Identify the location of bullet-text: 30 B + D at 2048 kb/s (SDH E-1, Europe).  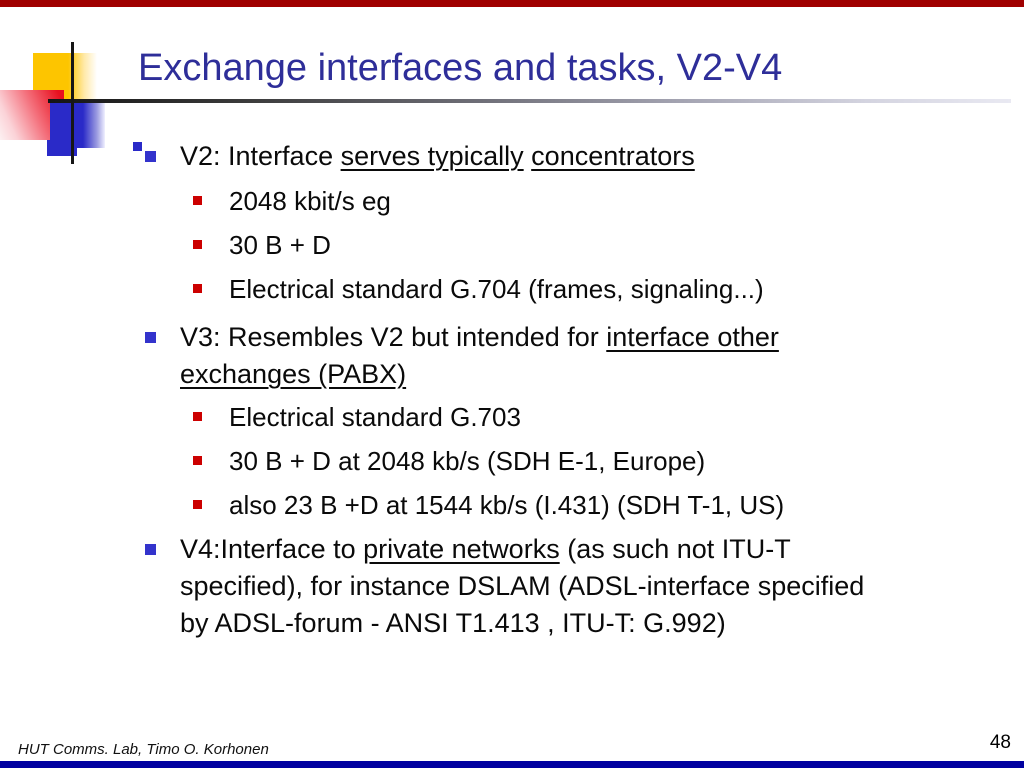
(467, 461).